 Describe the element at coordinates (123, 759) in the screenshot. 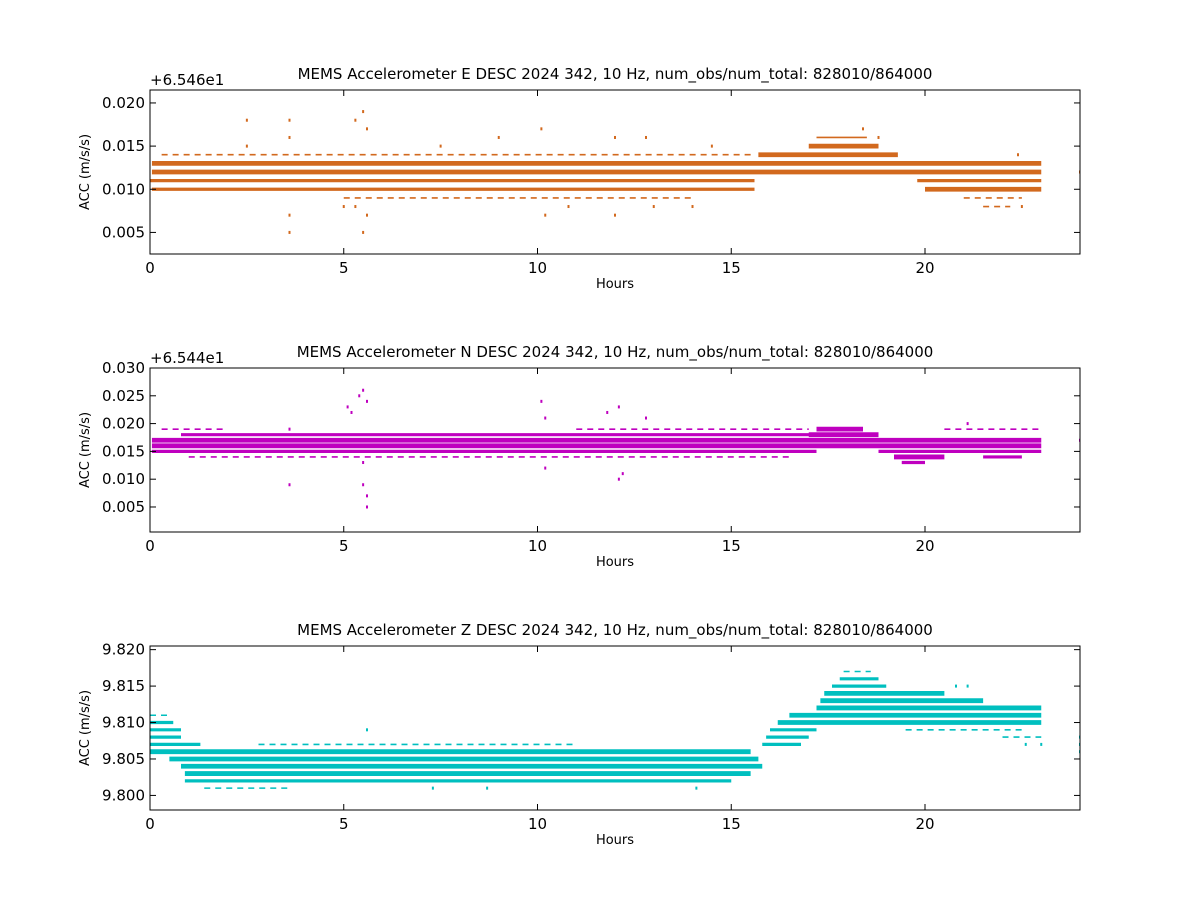

I see `y-tick-label: 9.805` at that location.